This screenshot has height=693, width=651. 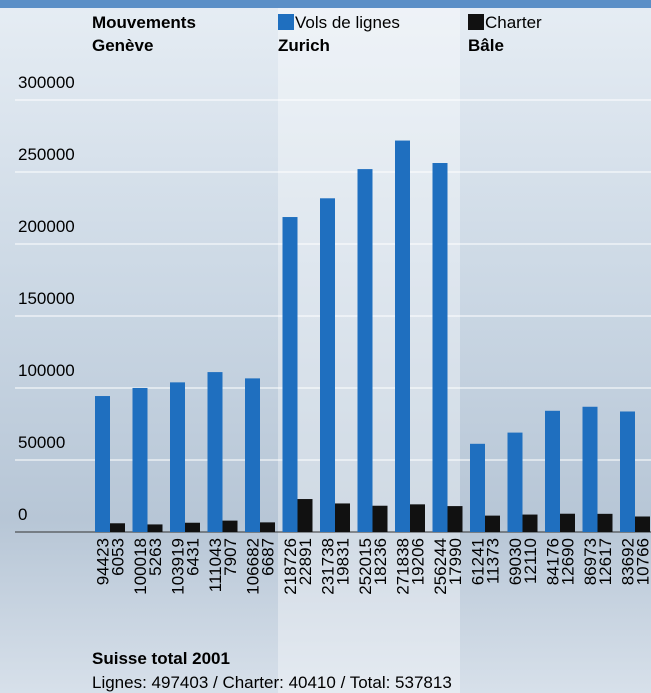 What do you see at coordinates (253, 566) in the screenshot?
I see `data-label: 106682` at bounding box center [253, 566].